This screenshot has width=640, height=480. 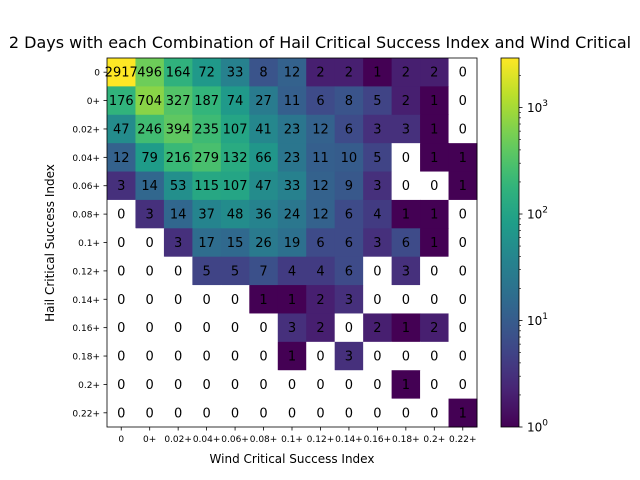 I want to click on cell-value-label: 4, so click(x=320, y=271).